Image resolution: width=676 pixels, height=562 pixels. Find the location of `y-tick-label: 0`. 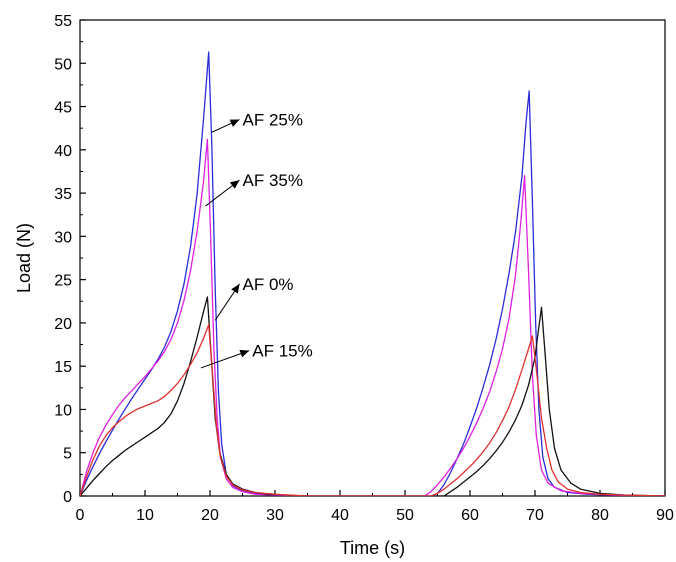

y-tick-label: 0 is located at coordinates (67, 497).